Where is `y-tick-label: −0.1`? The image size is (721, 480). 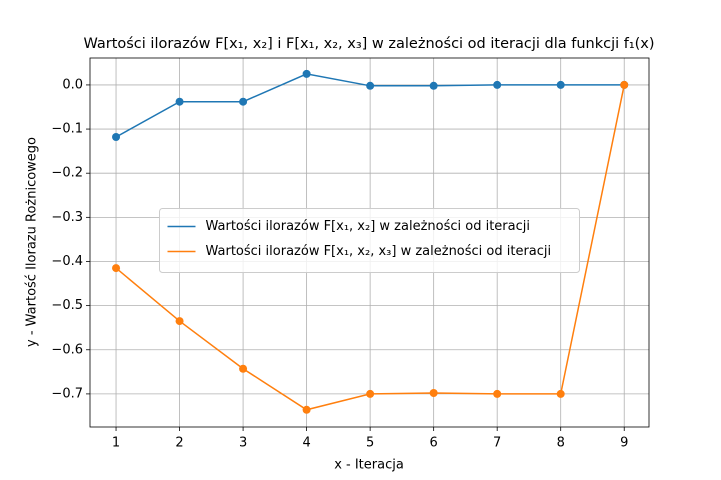 y-tick-label: −0.1 is located at coordinates (67, 129).